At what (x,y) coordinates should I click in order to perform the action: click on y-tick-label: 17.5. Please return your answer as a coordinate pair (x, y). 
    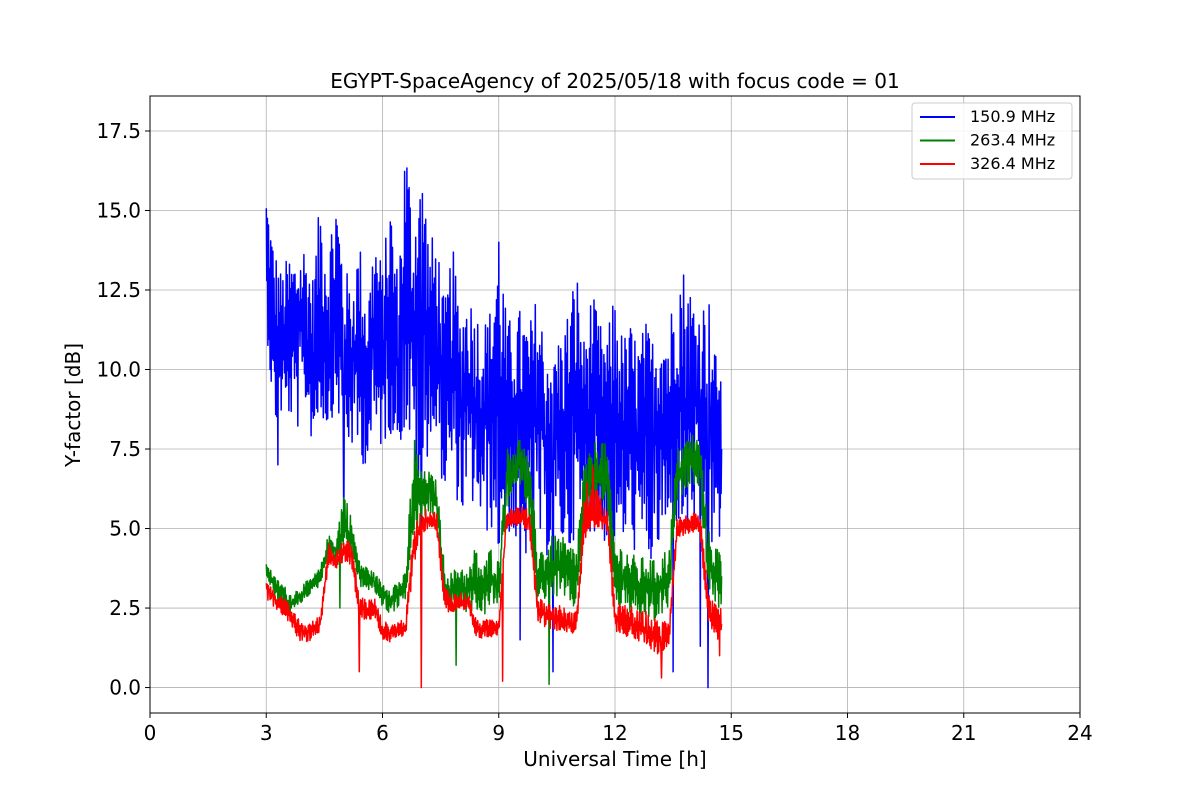
    Looking at the image, I should click on (118, 131).